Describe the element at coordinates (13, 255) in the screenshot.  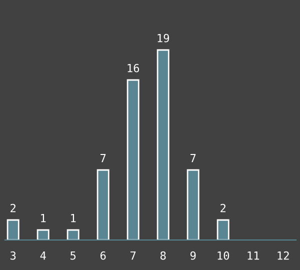
I see `x-tick-label: 3` at that location.